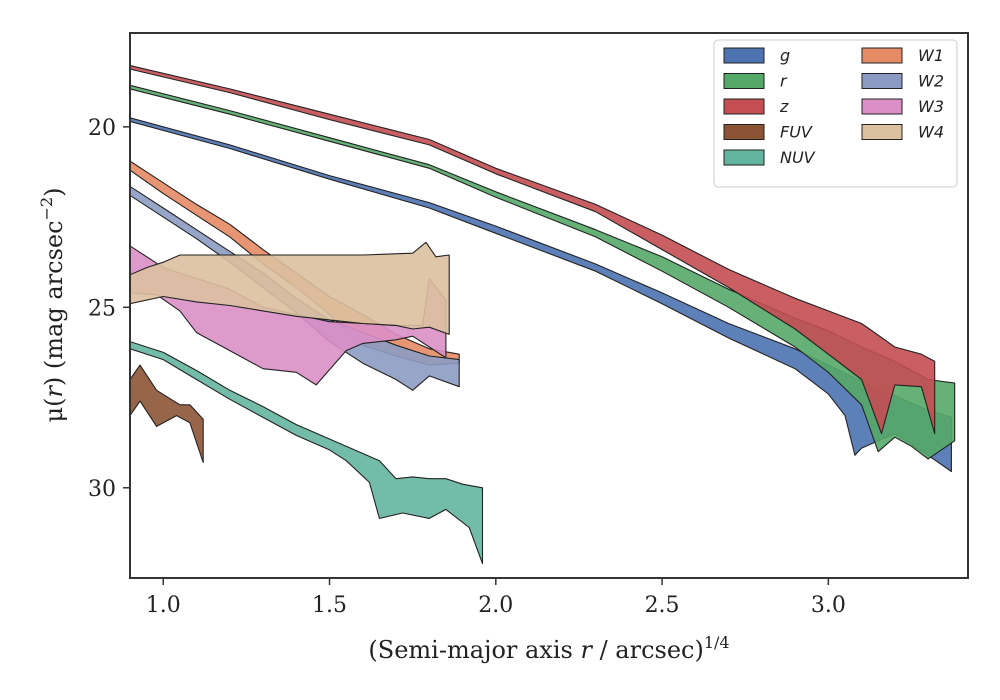 Image resolution: width=1000 pixels, height=700 pixels. Describe the element at coordinates (882, 55) in the screenshot. I see `legend-swatch-w1` at that location.